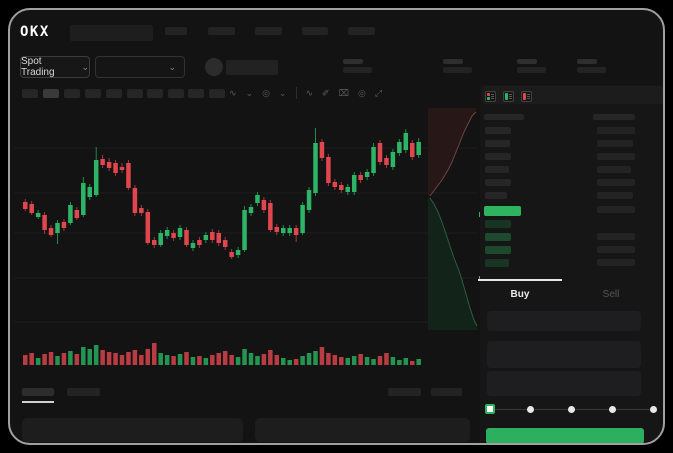 The width and height of the screenshot is (673, 453). What do you see at coordinates (490, 96) in the screenshot?
I see `book-combined-icon` at bounding box center [490, 96].